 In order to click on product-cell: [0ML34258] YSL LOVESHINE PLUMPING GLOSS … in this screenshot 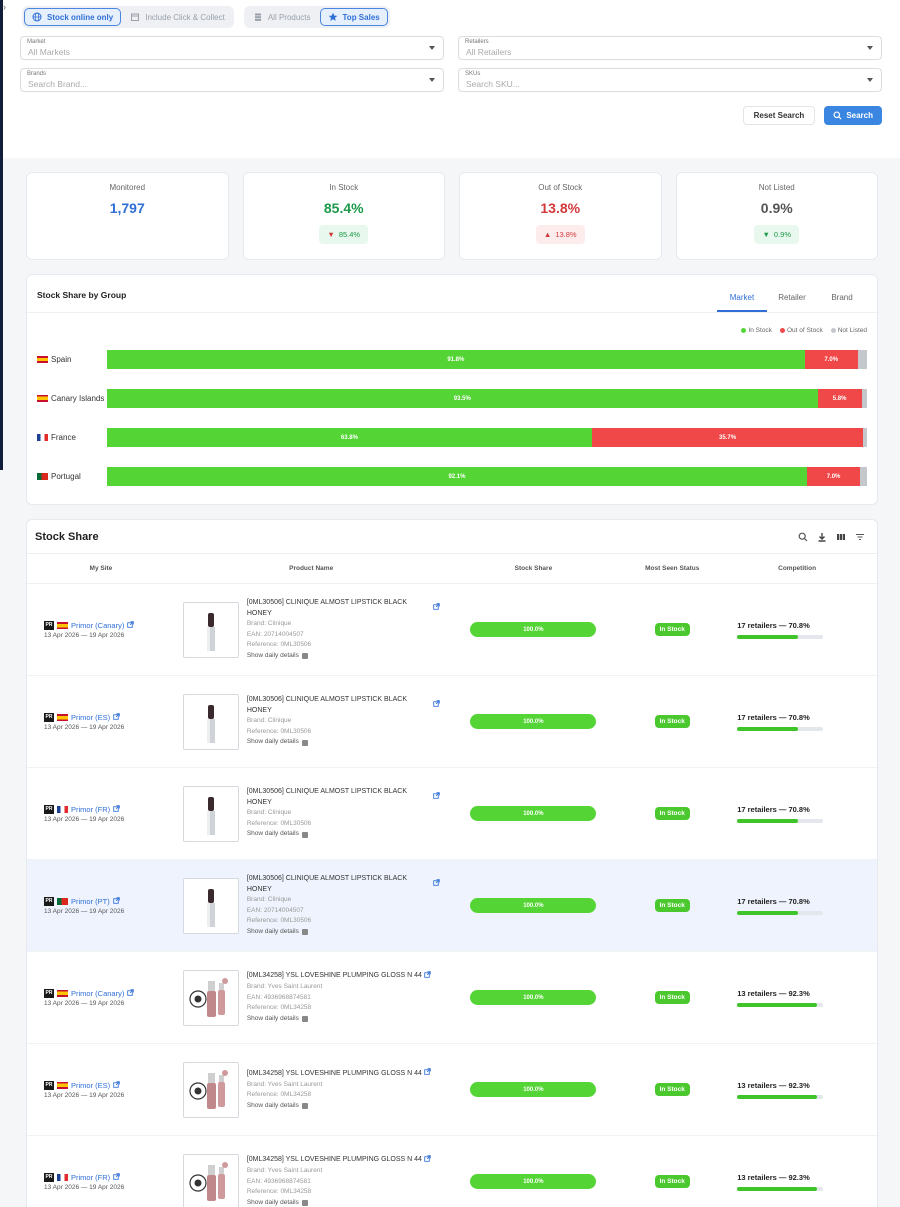, I will do `click(307, 1089)`.